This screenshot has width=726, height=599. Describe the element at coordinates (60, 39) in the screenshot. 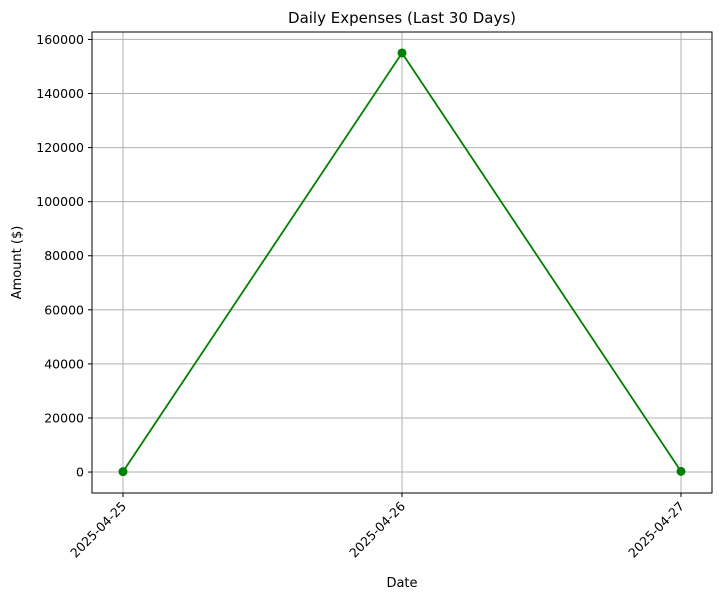

I see `y-tick-label: 160000` at that location.